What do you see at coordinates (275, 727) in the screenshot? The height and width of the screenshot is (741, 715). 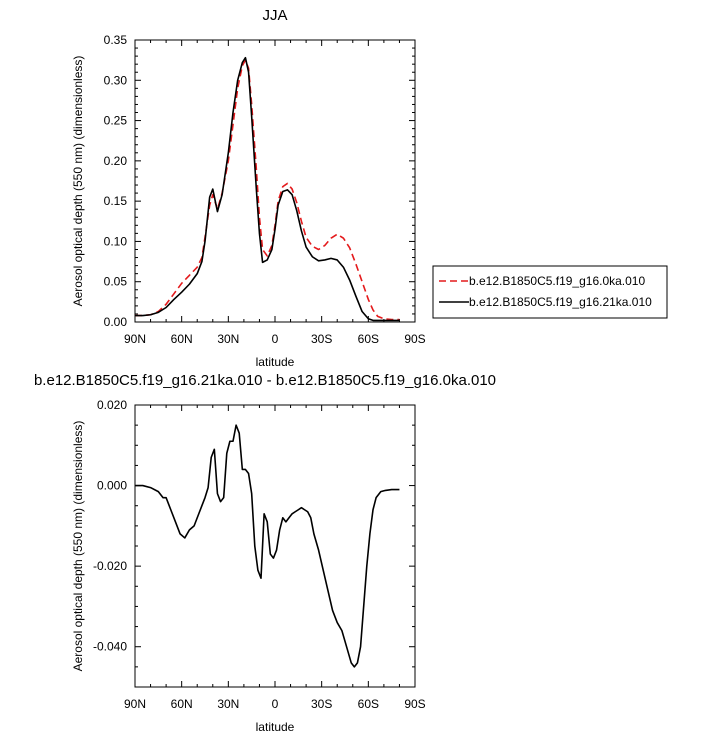 I see `chart-bottom-xlabel: latitude` at bounding box center [275, 727].